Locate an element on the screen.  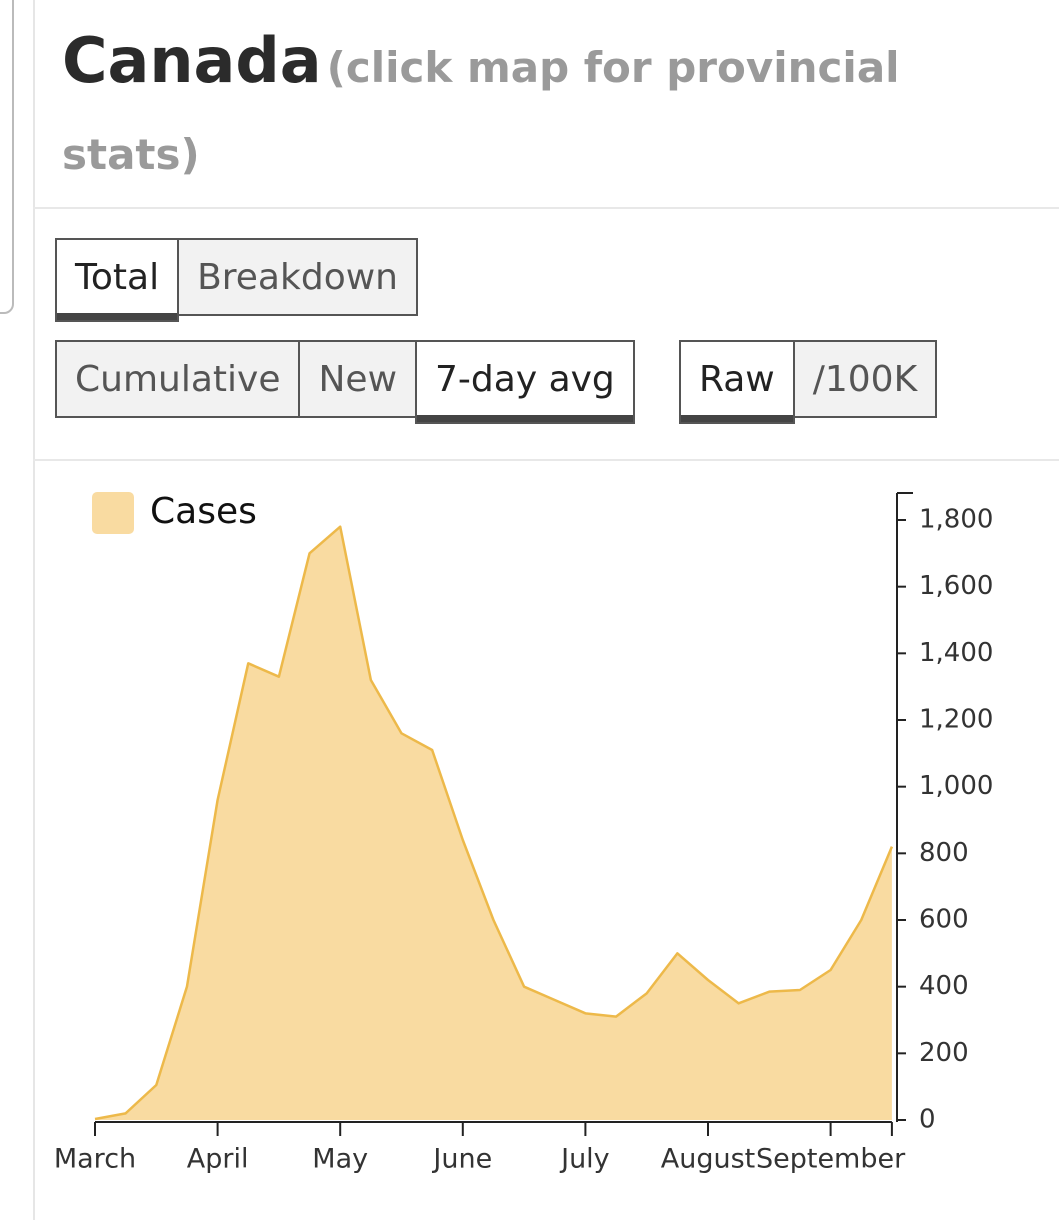
subtitle: (click map for provincial stats) is located at coordinates (481, 111).